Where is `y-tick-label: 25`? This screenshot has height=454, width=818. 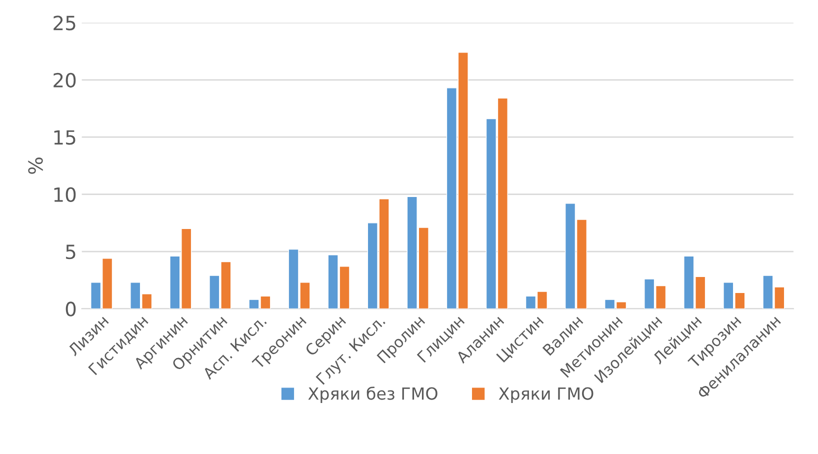 y-tick-label: 25 is located at coordinates (65, 23).